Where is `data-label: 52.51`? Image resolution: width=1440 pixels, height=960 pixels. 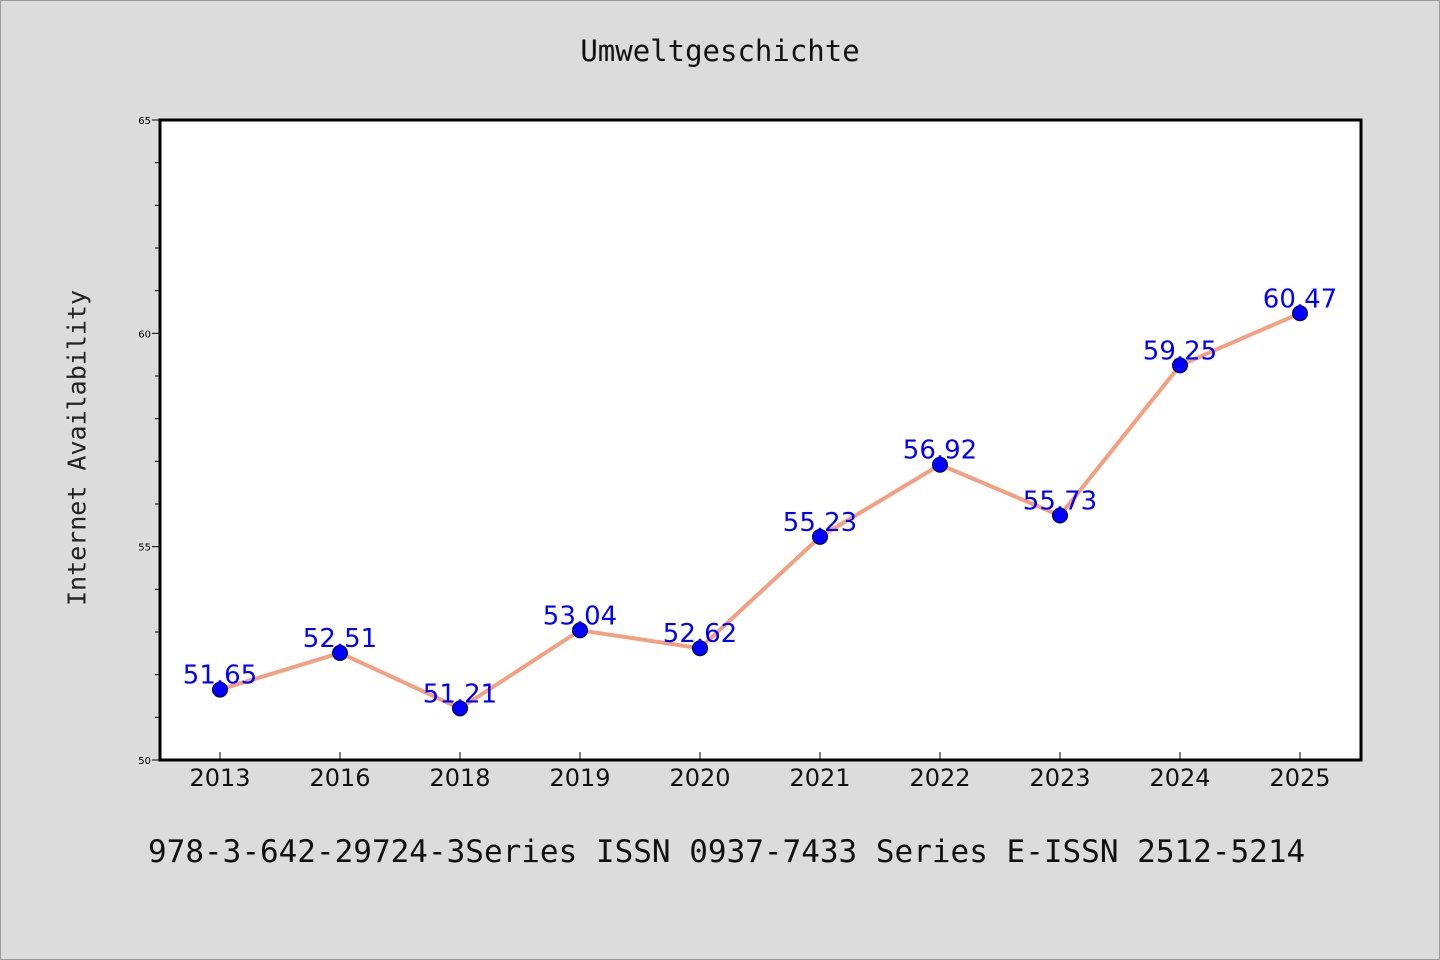 data-label: 52.51 is located at coordinates (340, 639).